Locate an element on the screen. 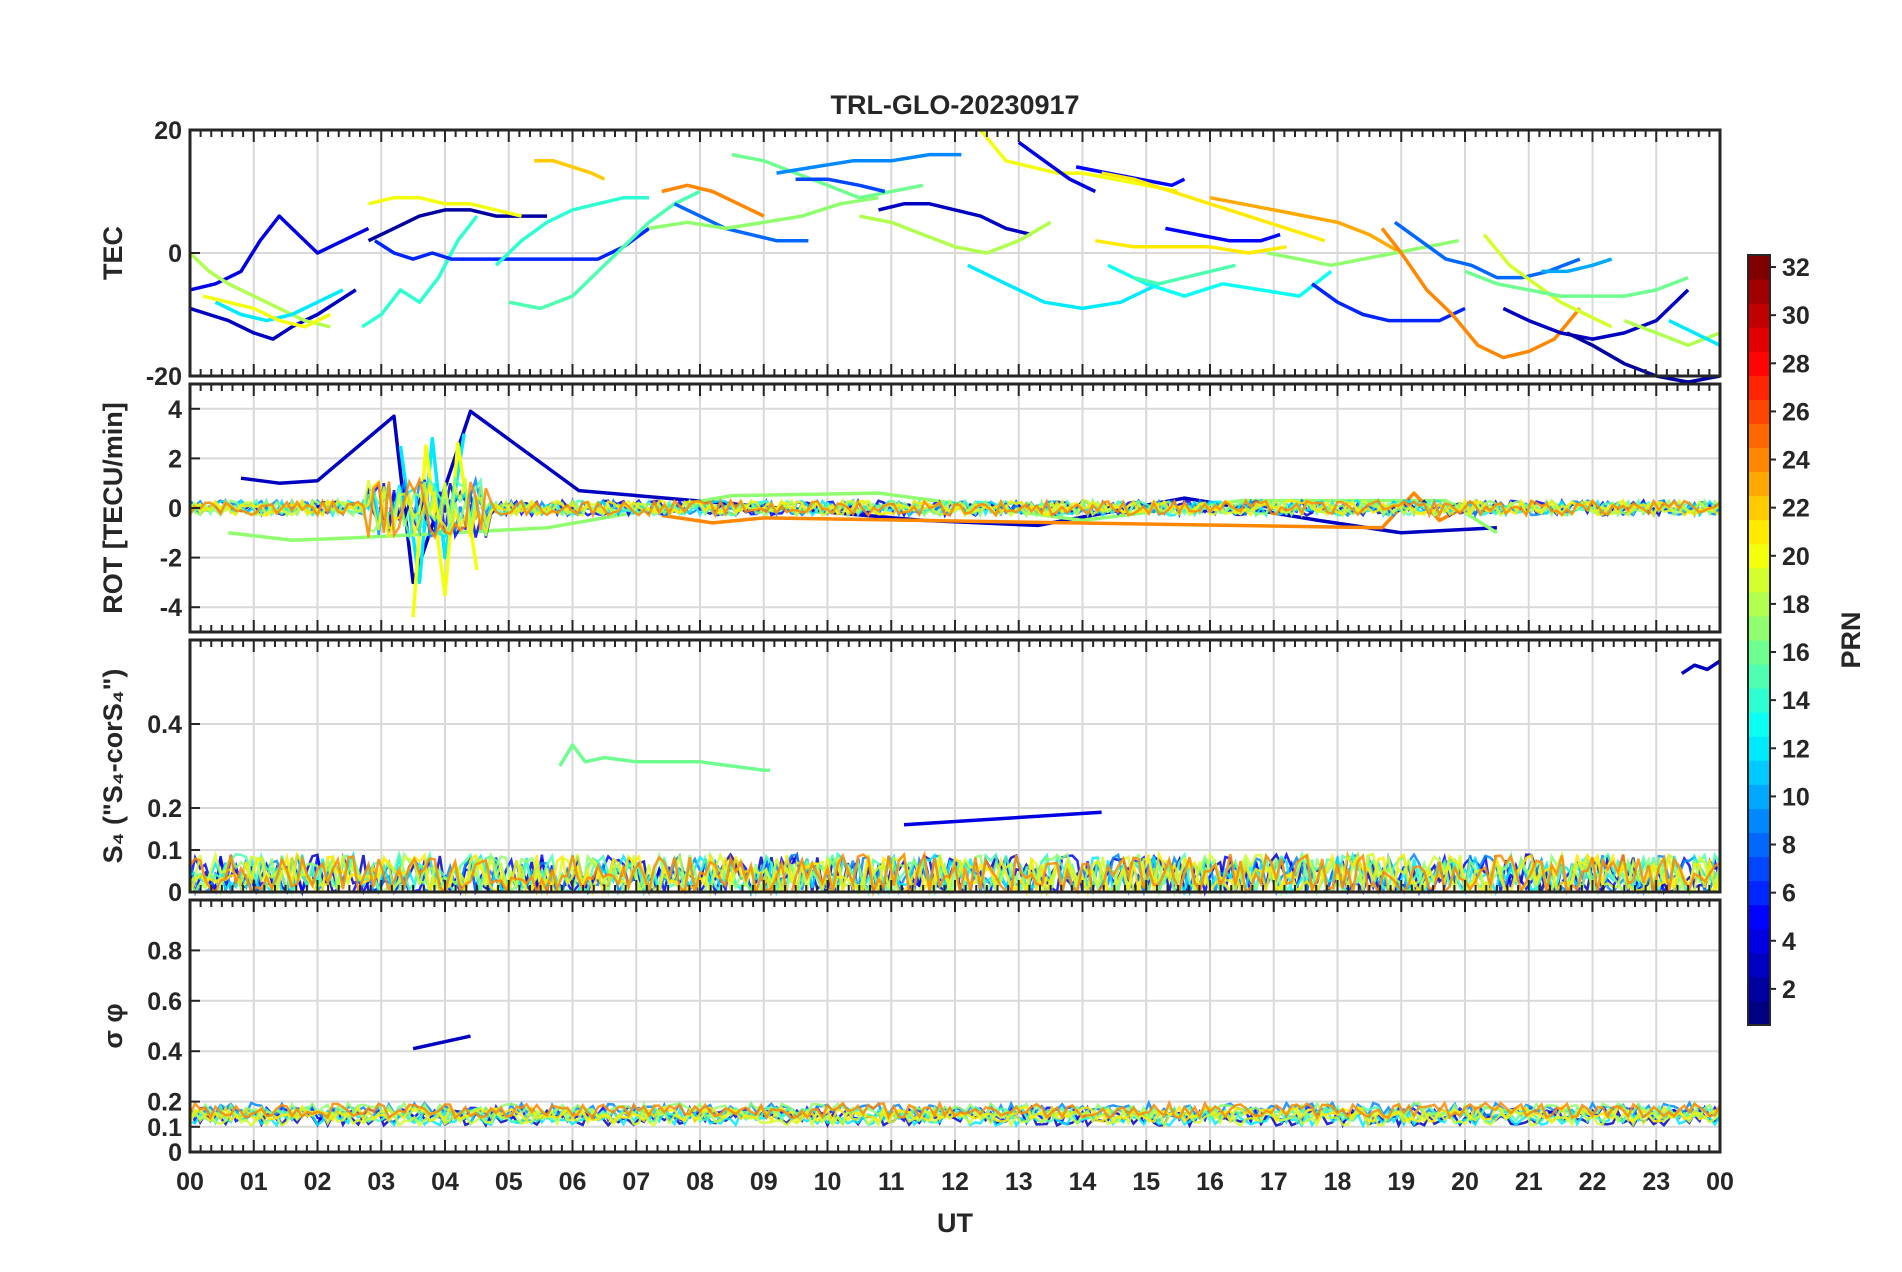 The height and width of the screenshot is (1272, 1902). x-tick-label: 03 is located at coordinates (381, 1182).